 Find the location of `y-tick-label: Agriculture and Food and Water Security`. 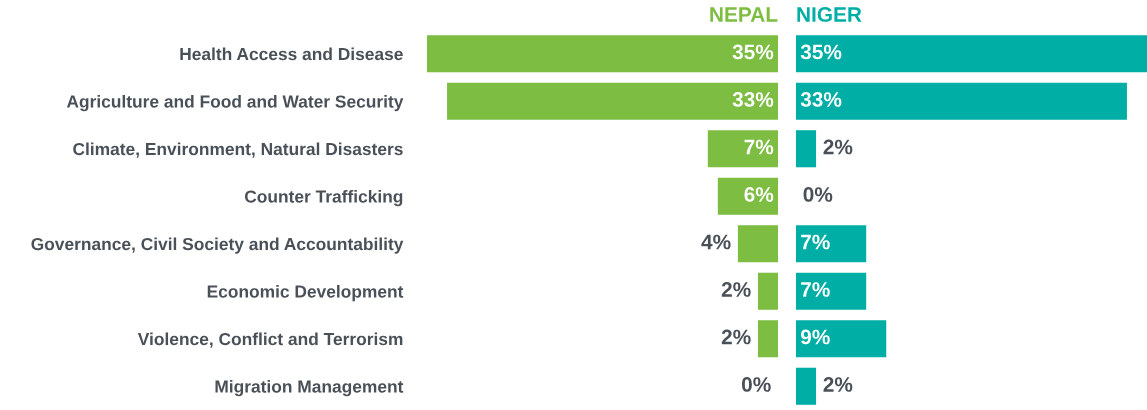

y-tick-label: Agriculture and Food and Water Security is located at coordinates (235, 103).